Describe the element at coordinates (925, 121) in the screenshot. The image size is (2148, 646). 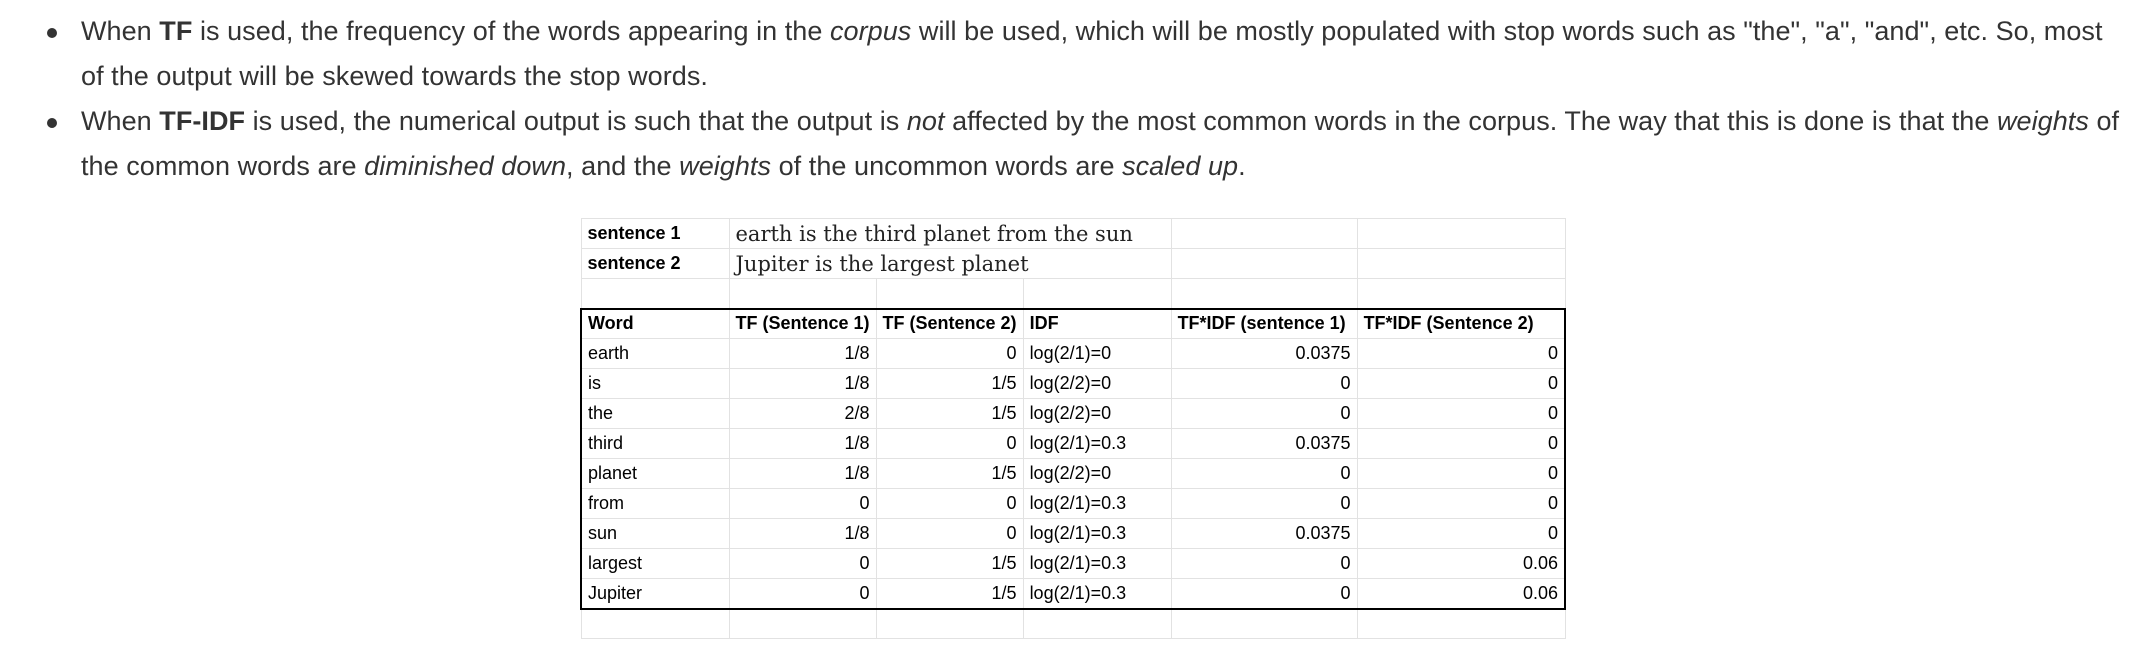
I see `bullet-text-part: not` at that location.